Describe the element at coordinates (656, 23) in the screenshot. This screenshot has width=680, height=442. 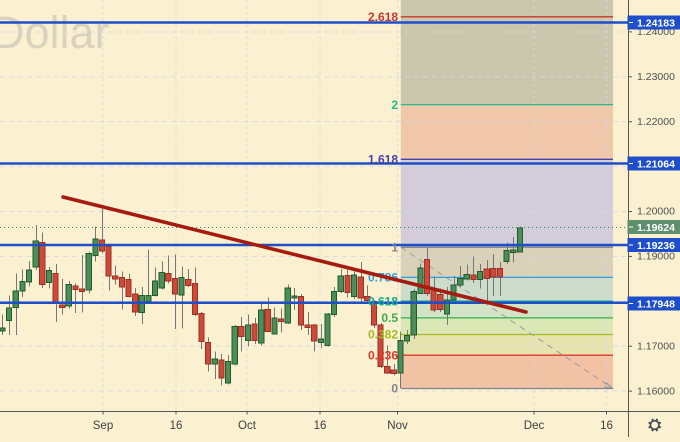
I see `svg-text: 1.24183` at that location.